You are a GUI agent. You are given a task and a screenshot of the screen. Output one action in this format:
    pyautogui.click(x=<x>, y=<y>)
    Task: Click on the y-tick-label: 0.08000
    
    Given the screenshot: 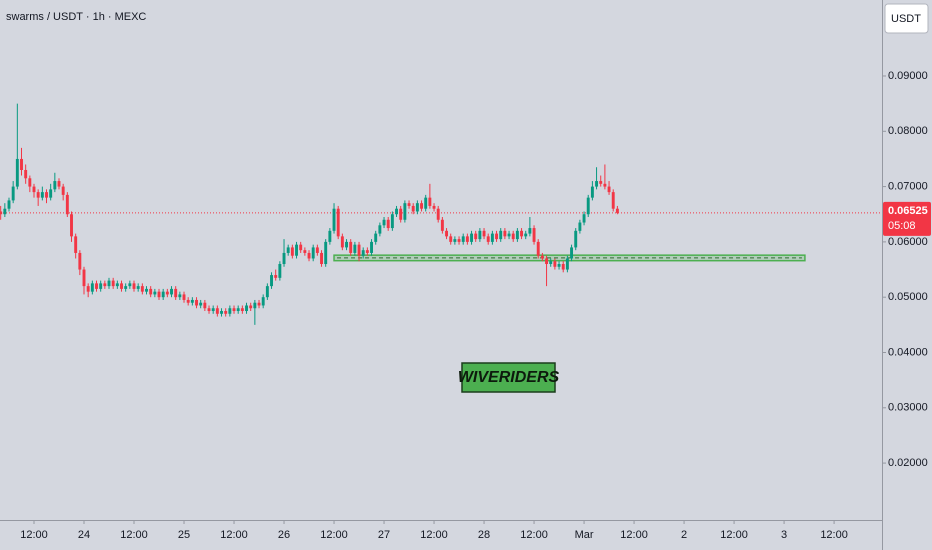 What is the action you would take?
    pyautogui.click(x=908, y=131)
    